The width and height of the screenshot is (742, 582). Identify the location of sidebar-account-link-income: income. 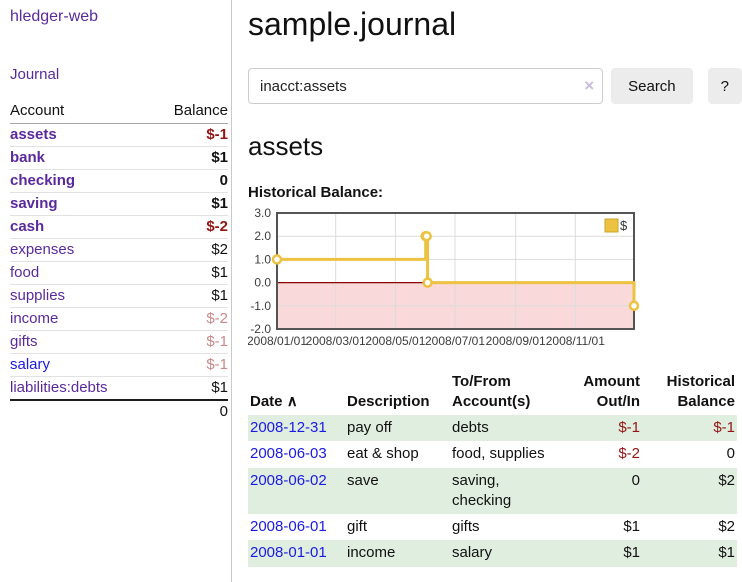
(34, 318).